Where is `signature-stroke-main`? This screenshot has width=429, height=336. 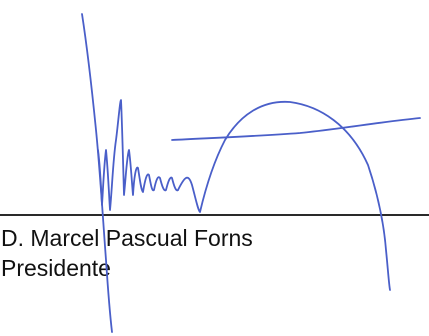
signature-stroke-main is located at coordinates (97, 173).